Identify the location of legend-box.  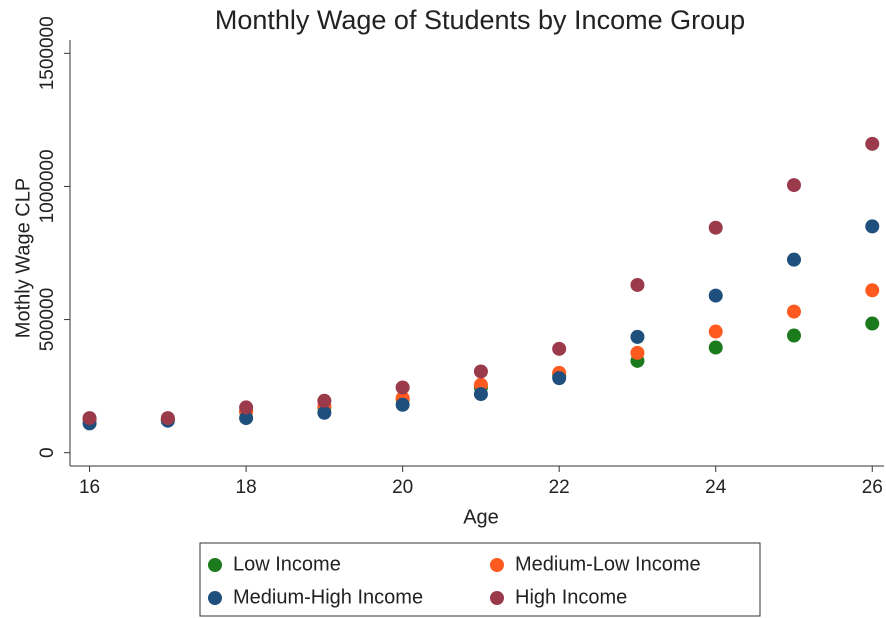
(480, 579).